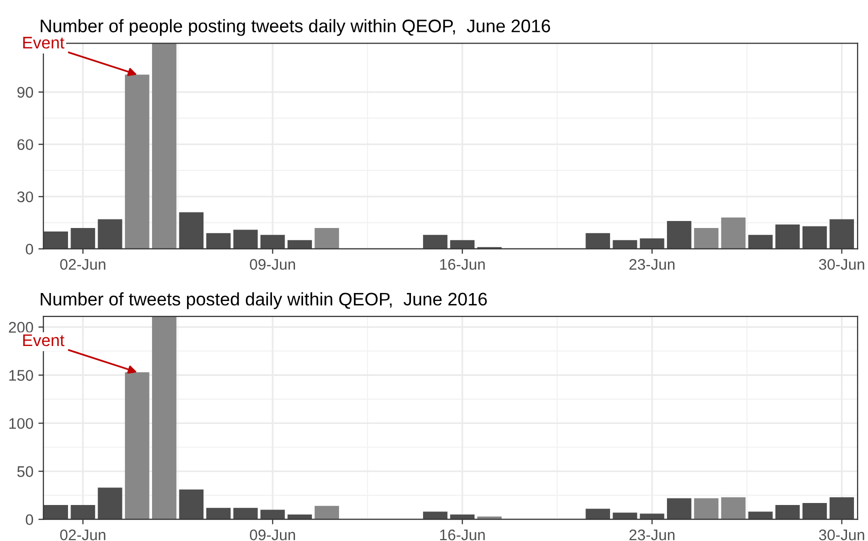 The height and width of the screenshot is (541, 868). What do you see at coordinates (21, 327) in the screenshot?
I see `y-tick-label: 200` at bounding box center [21, 327].